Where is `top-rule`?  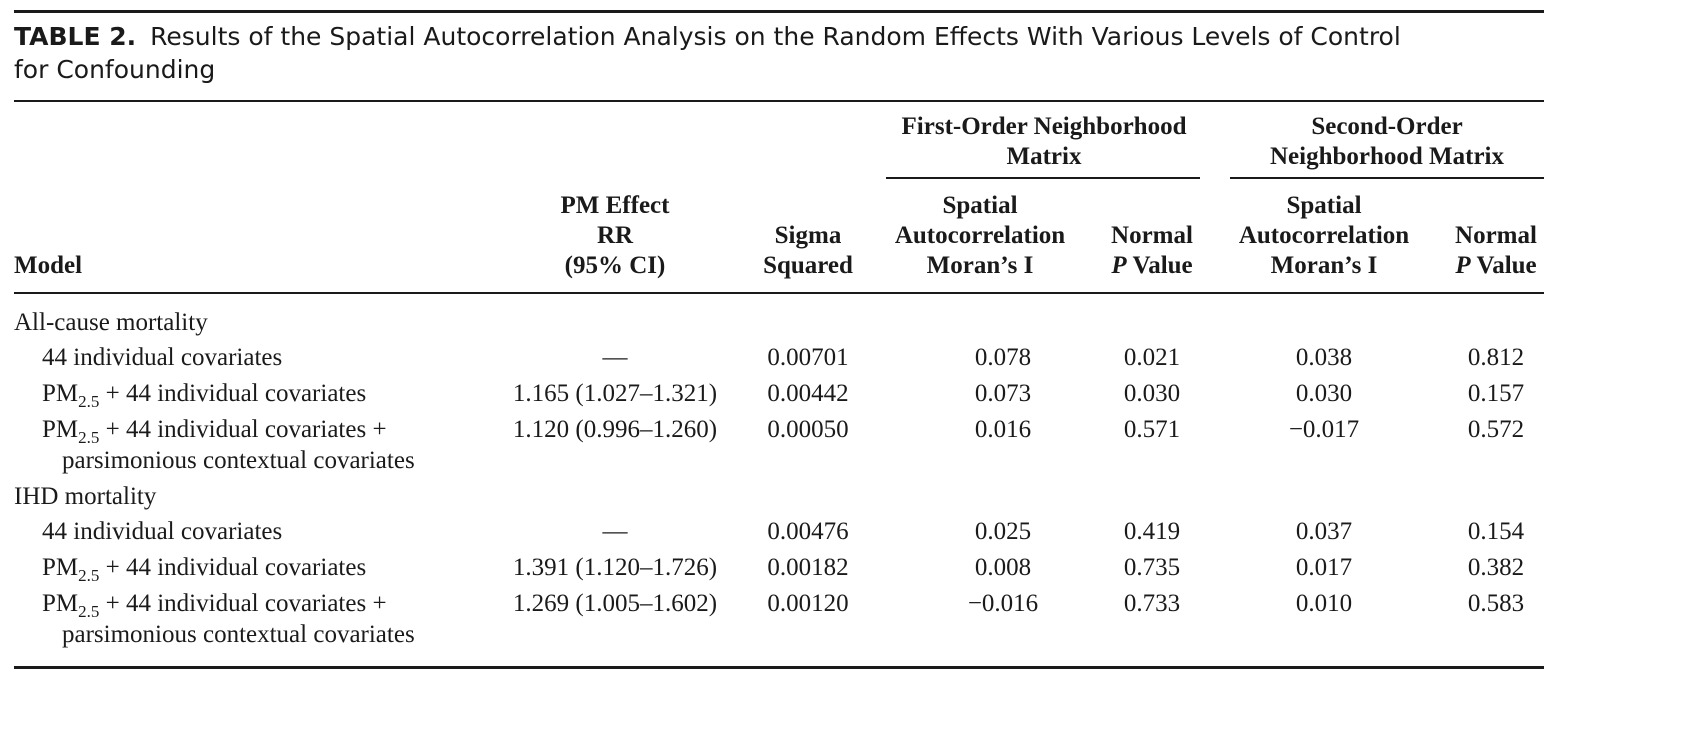
top-rule is located at coordinates (779, 11).